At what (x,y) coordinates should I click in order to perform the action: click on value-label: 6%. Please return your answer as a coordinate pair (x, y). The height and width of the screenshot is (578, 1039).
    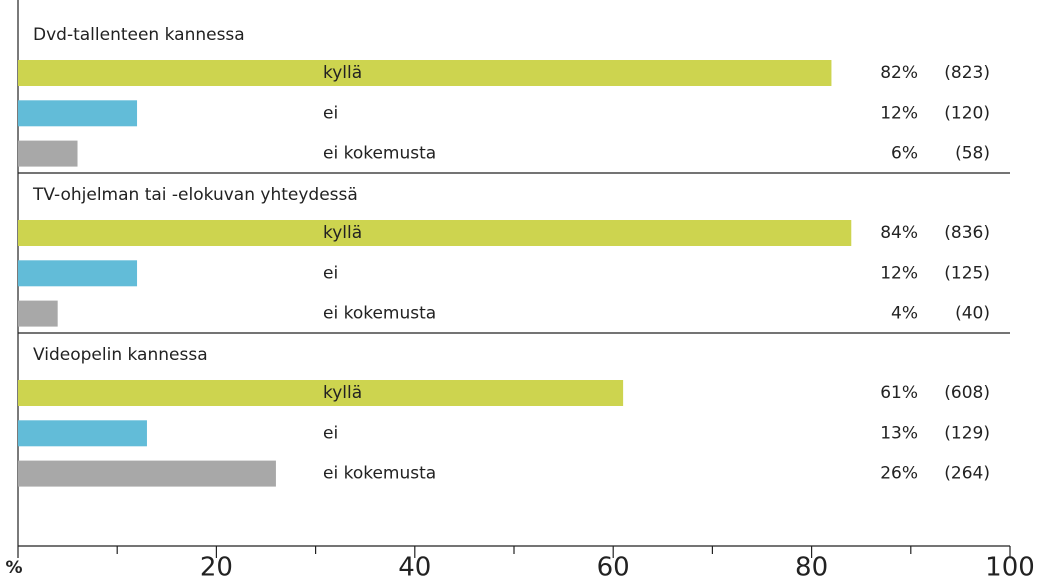
    Looking at the image, I should click on (904, 154).